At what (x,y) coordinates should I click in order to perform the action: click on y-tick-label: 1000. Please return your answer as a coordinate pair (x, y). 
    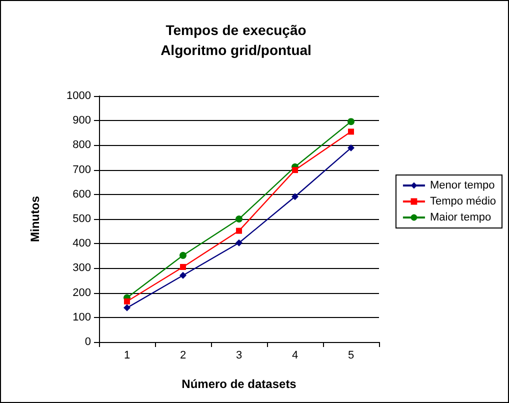
    Looking at the image, I should click on (78, 96).